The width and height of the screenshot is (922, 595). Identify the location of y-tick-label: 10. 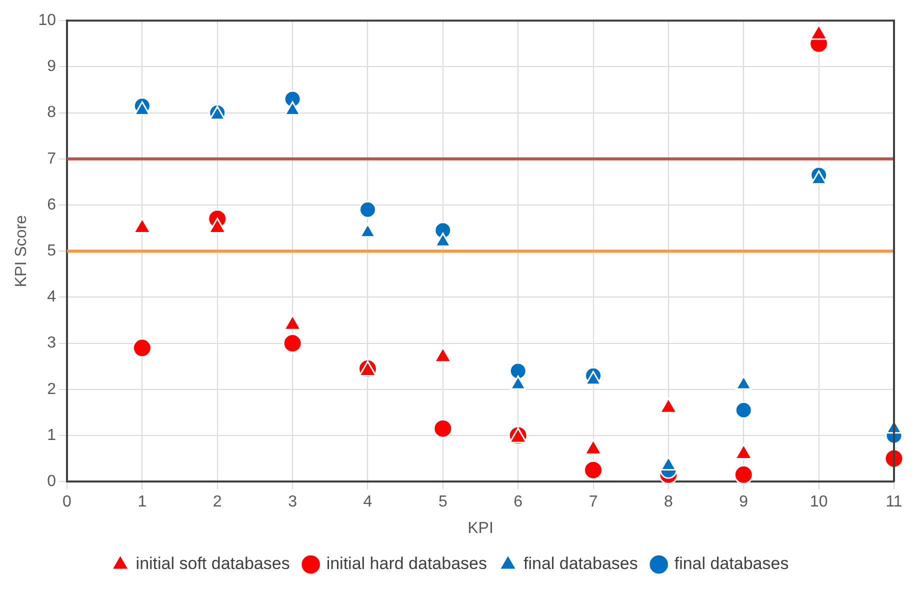
(47, 21).